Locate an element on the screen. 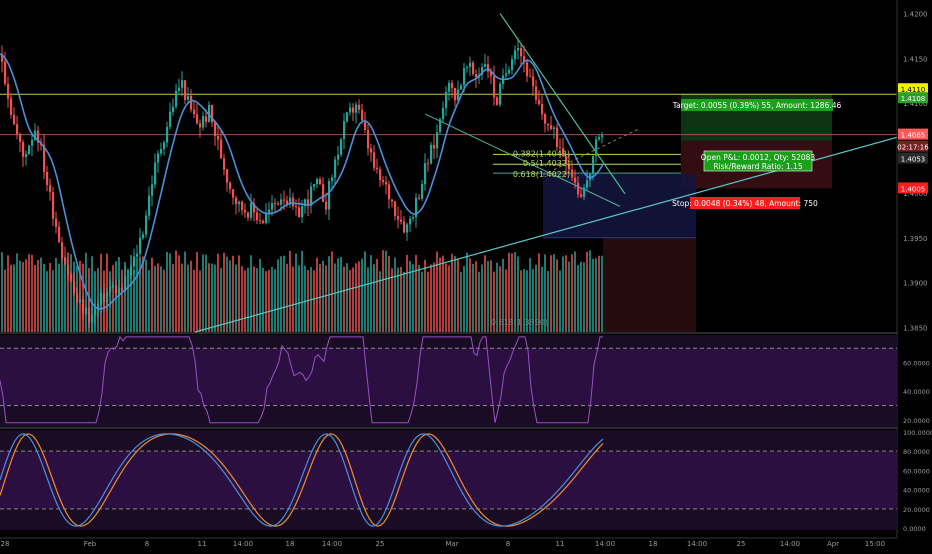 This screenshot has width=932, height=554. fib-label: 0.5(1.4032) is located at coordinates (546, 163).